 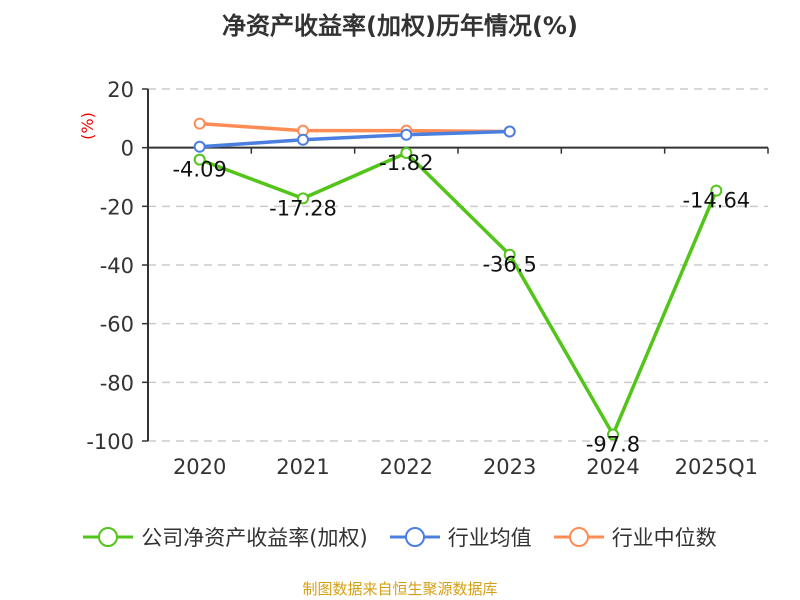 What do you see at coordinates (199, 467) in the screenshot?
I see `x-tick-label: 2020` at bounding box center [199, 467].